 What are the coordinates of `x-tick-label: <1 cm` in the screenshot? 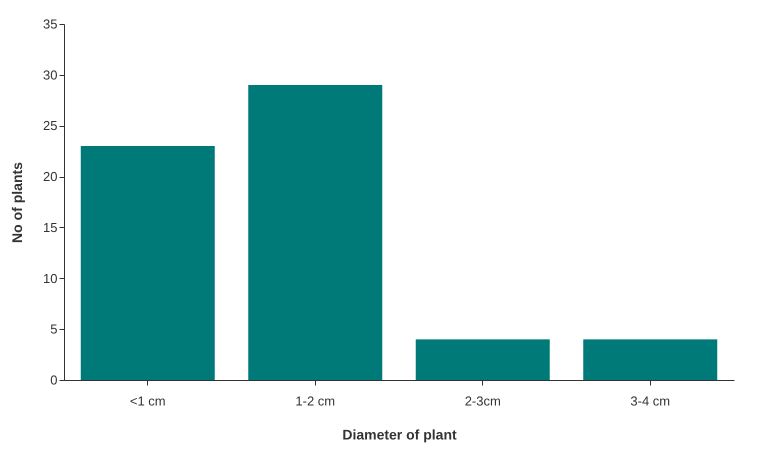 It's located at (148, 401).